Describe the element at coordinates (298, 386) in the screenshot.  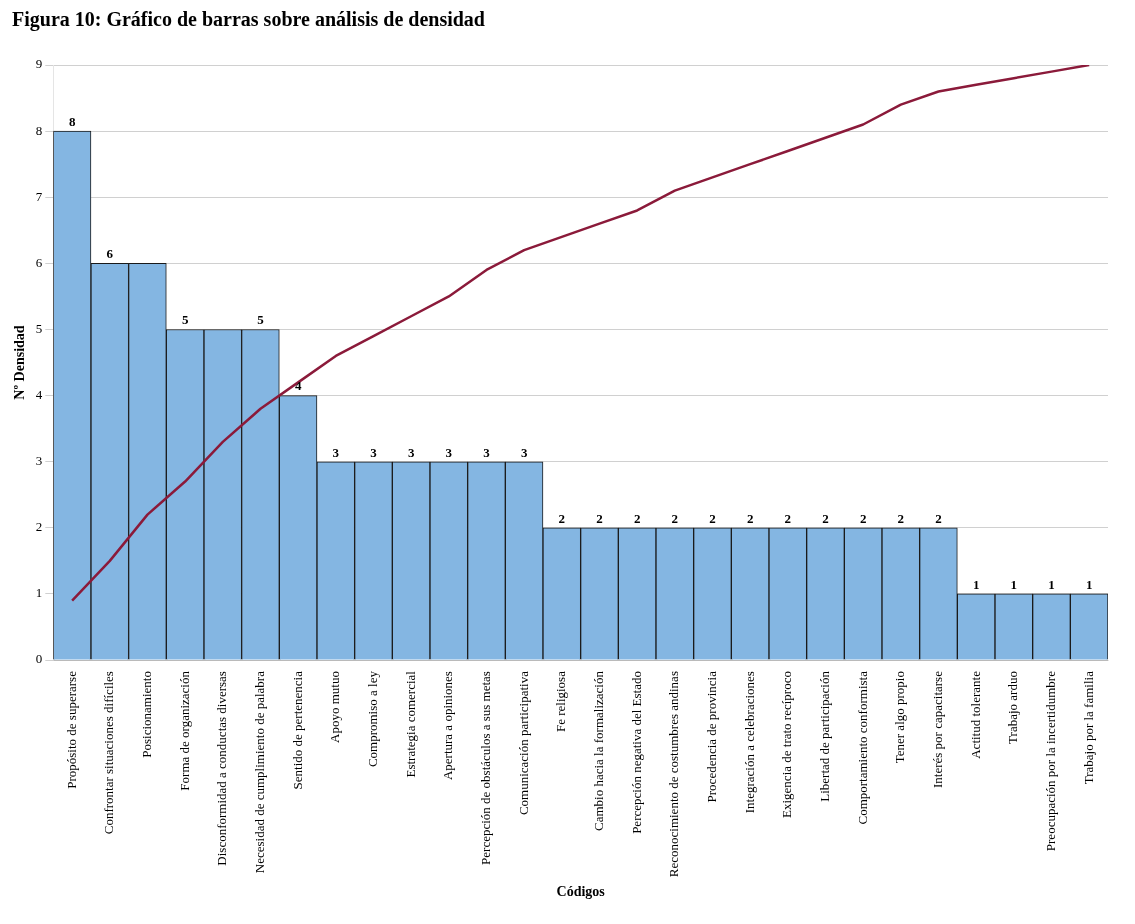
I see `data-label: 4` at that location.